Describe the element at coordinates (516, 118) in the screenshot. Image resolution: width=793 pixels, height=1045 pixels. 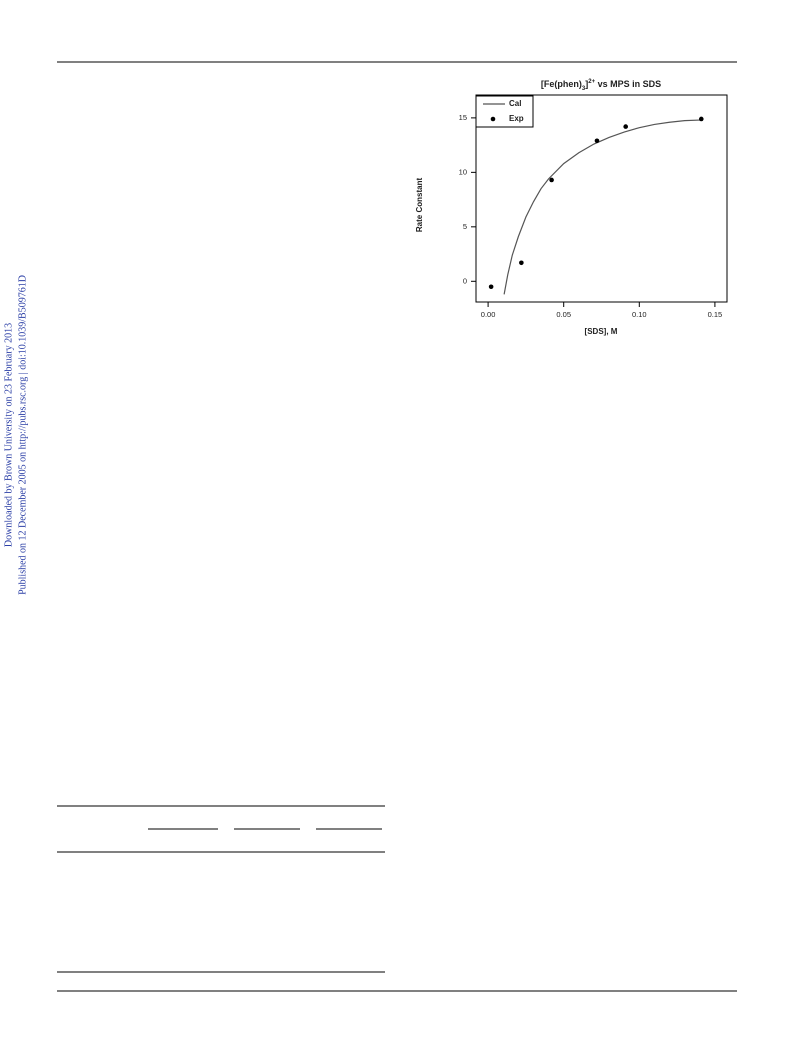
I see `legend-label: Exp` at that location.